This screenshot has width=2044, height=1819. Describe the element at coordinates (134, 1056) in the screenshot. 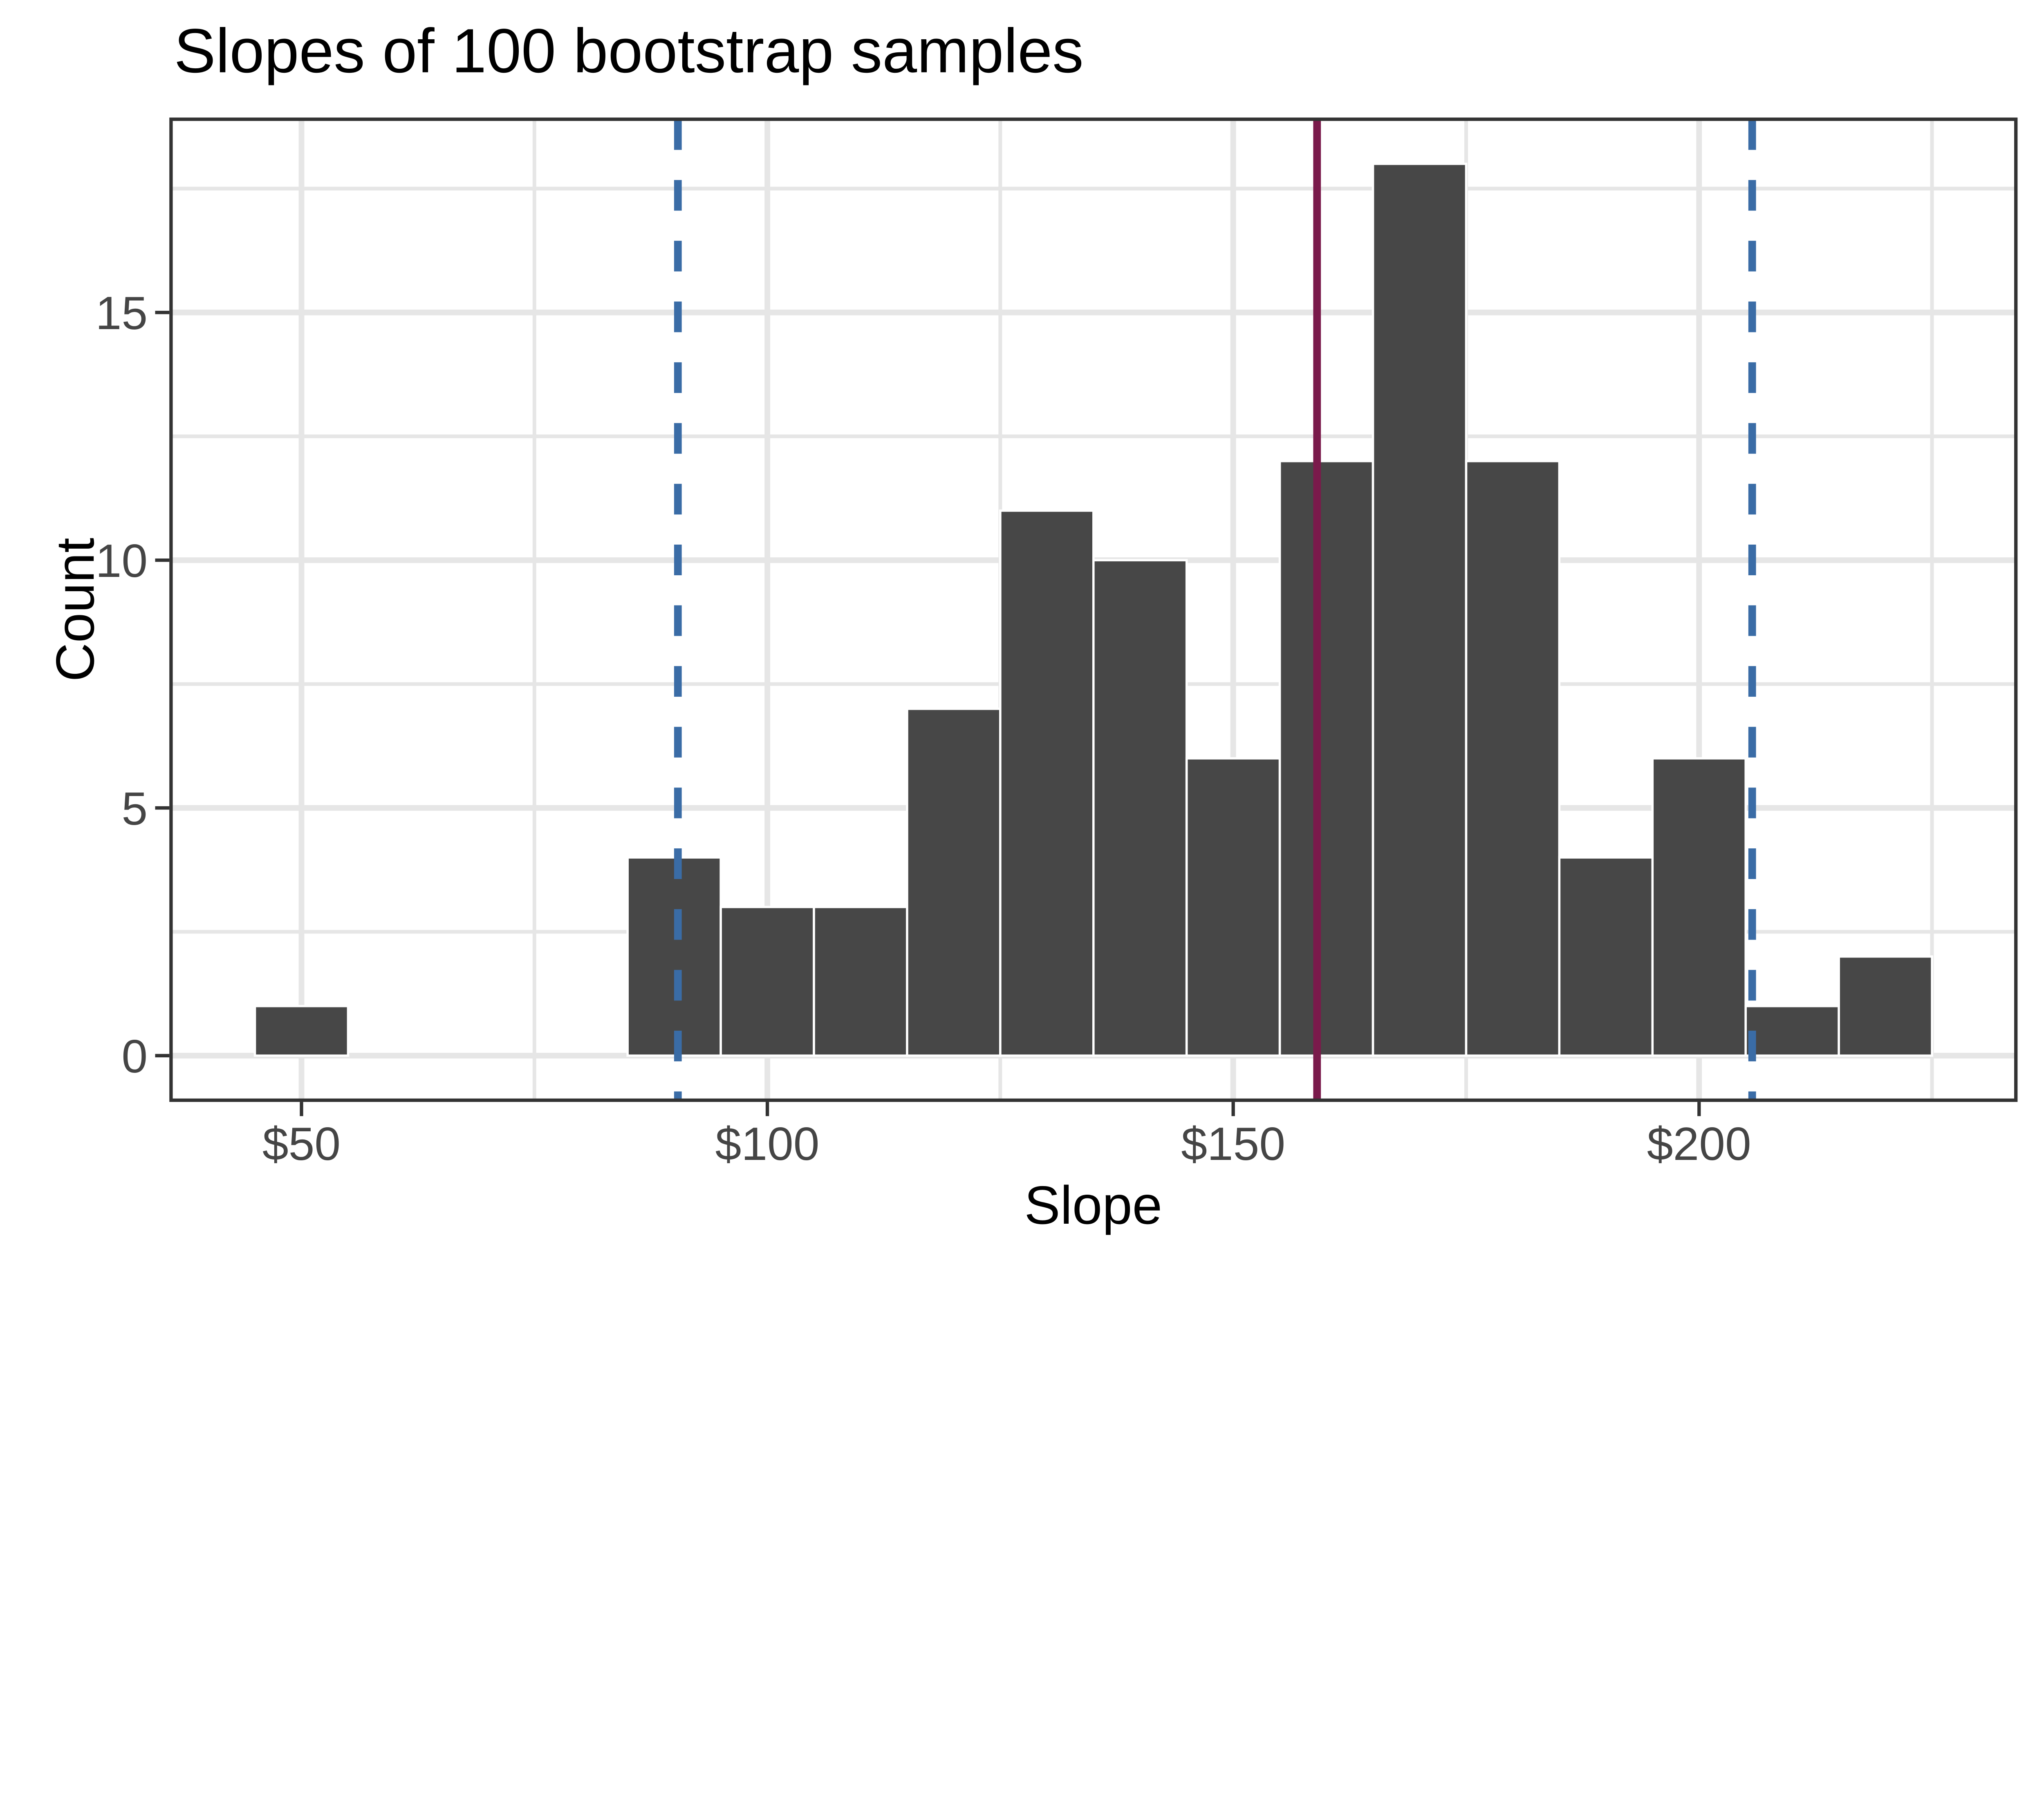

I see `y-tick-label: 0` at that location.